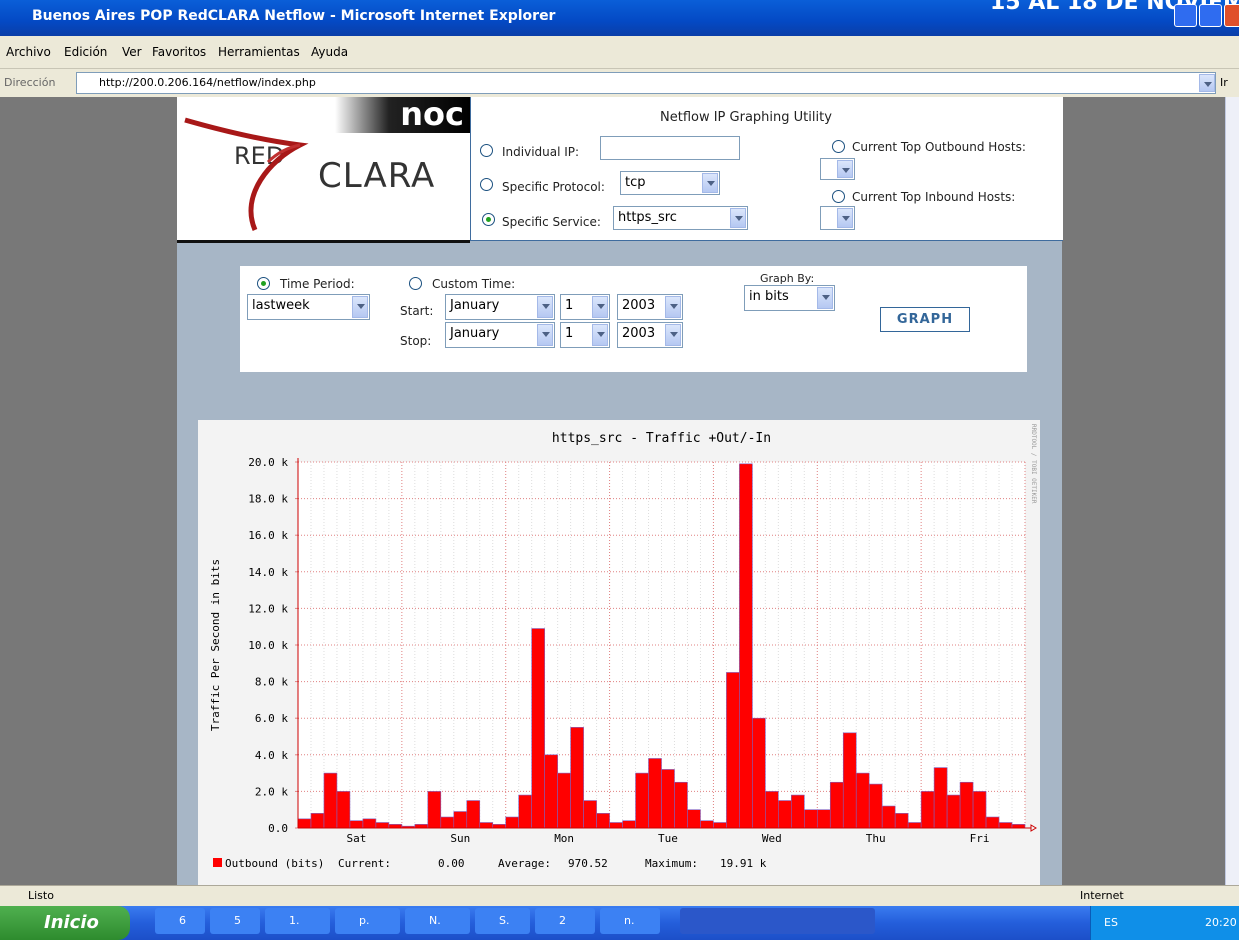 The width and height of the screenshot is (1239, 940). I want to click on stop-day-value: 1, so click(569, 333).